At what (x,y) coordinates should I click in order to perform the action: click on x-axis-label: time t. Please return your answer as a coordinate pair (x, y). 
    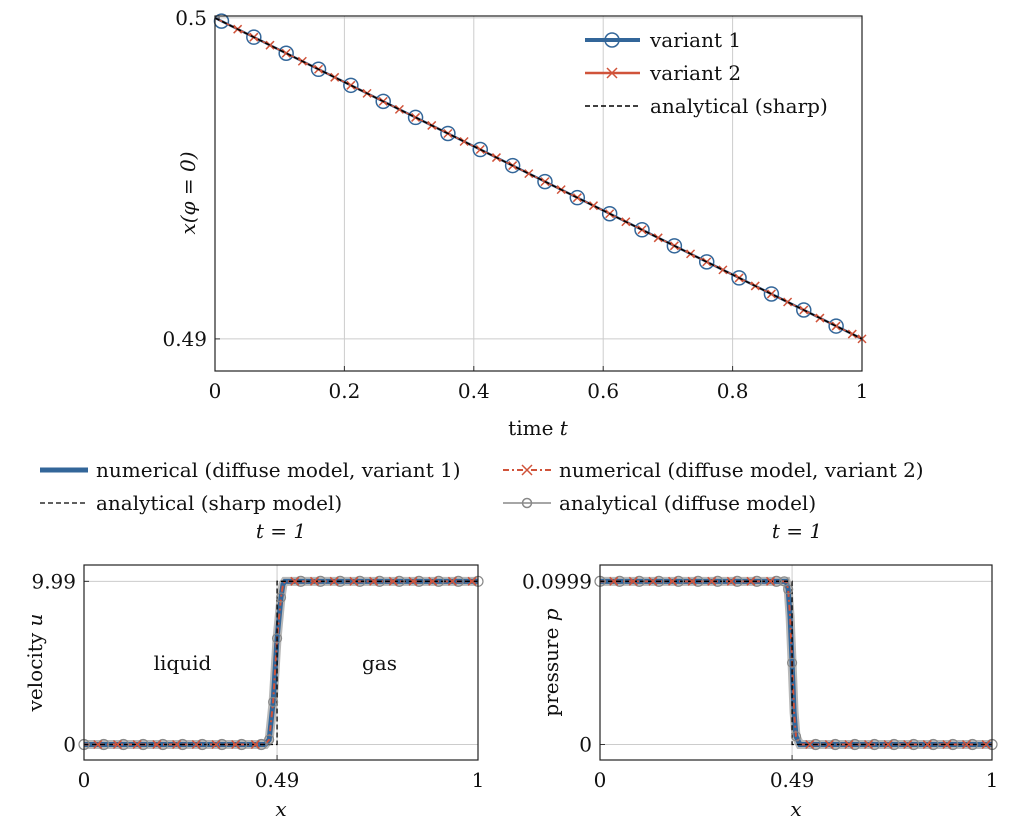
    Looking at the image, I should click on (538, 428).